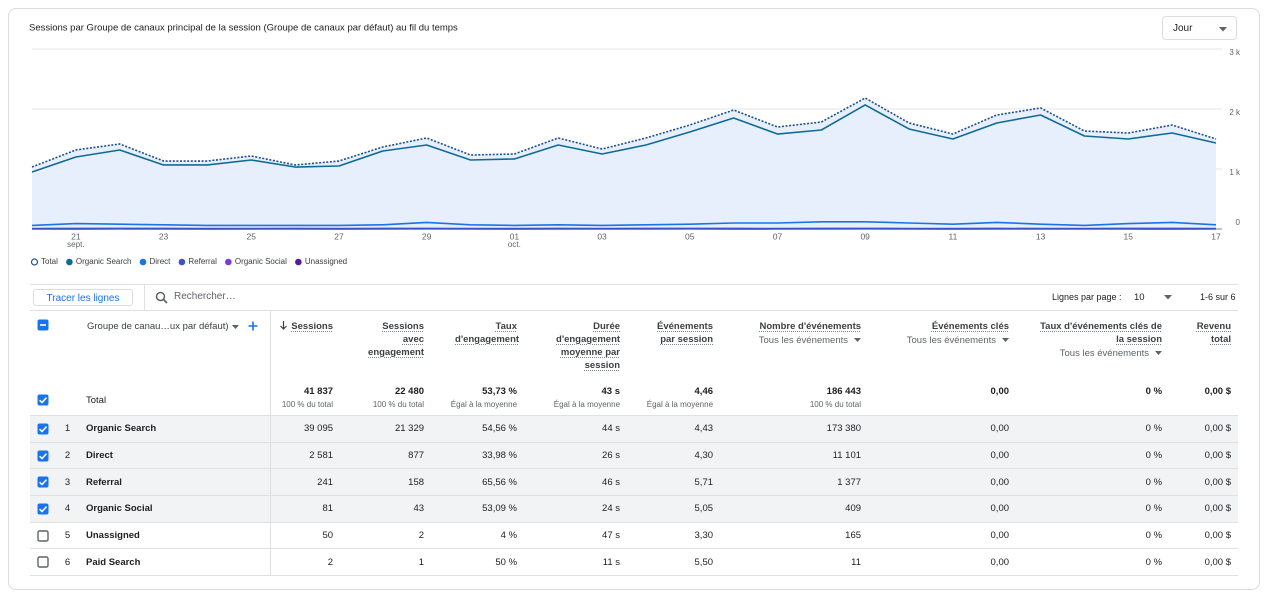 The height and width of the screenshot is (600, 1268). I want to click on metric-cell: 241, so click(325, 482).